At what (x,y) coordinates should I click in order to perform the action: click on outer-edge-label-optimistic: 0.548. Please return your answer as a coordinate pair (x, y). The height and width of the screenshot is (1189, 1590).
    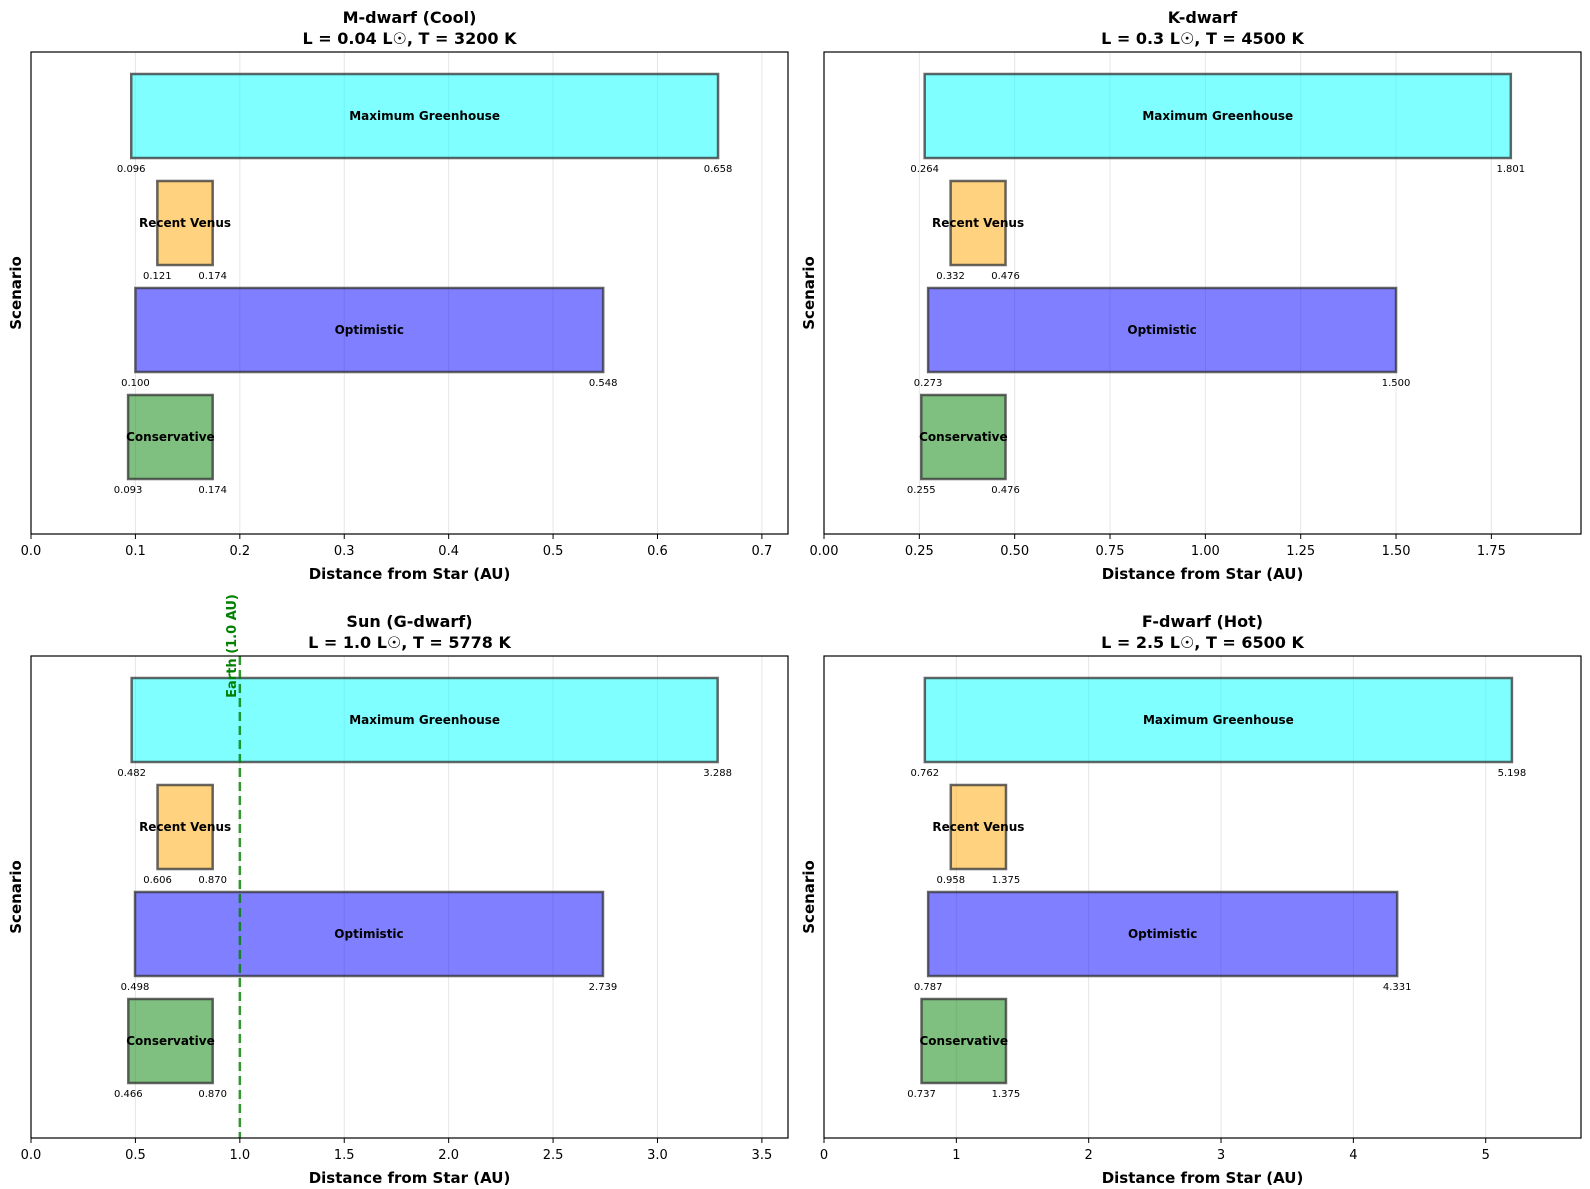
    Looking at the image, I should click on (603, 383).